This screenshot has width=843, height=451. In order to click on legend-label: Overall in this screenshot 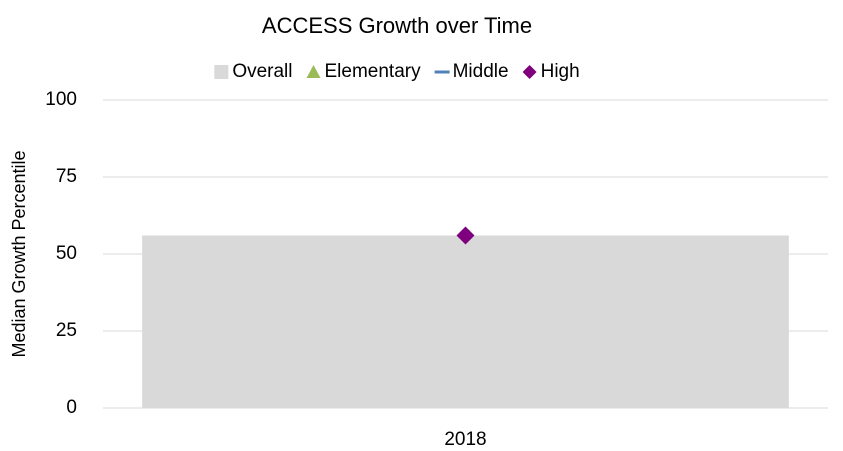, I will do `click(262, 71)`.